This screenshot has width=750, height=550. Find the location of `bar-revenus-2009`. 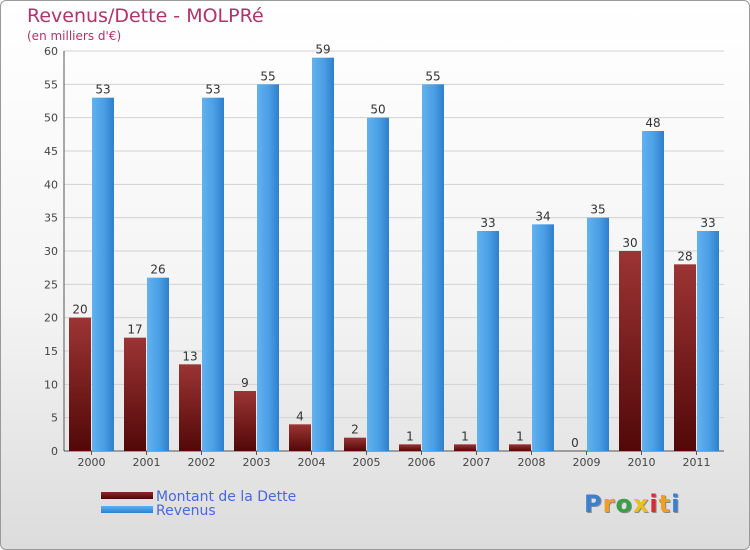

bar-revenus-2009 is located at coordinates (598, 334).